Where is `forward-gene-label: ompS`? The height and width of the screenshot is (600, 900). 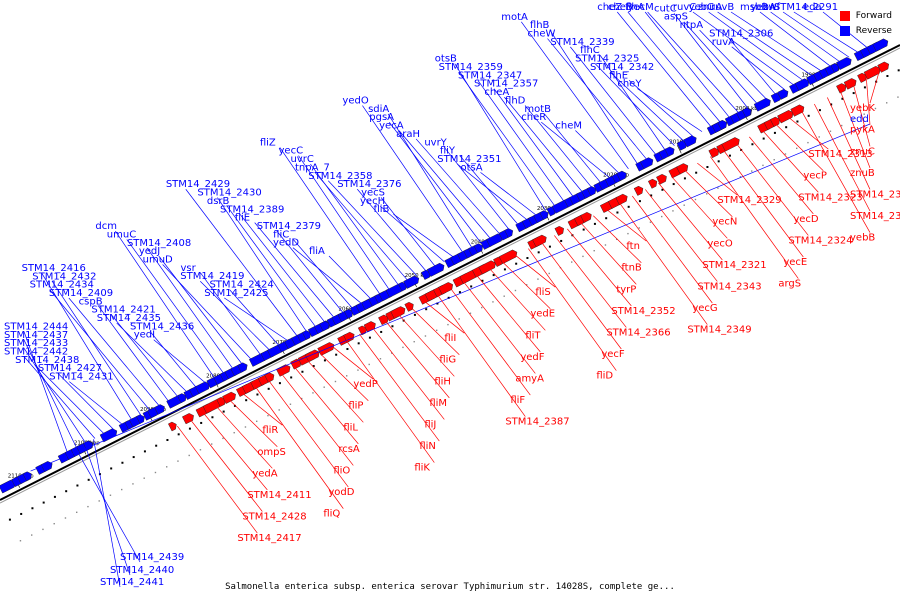 forward-gene-label: ompS is located at coordinates (271, 452).